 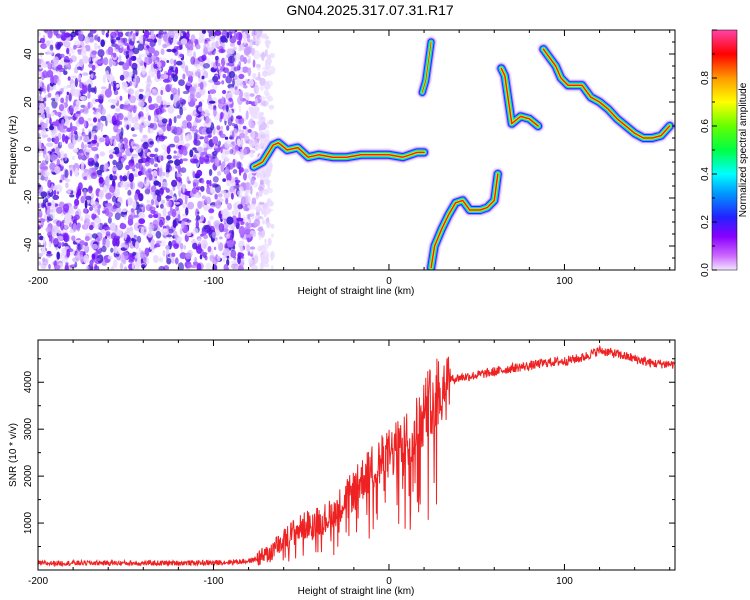 What do you see at coordinates (519, 97) in the screenshot?
I see `heatmap-ridge-mid-branch` at bounding box center [519, 97].